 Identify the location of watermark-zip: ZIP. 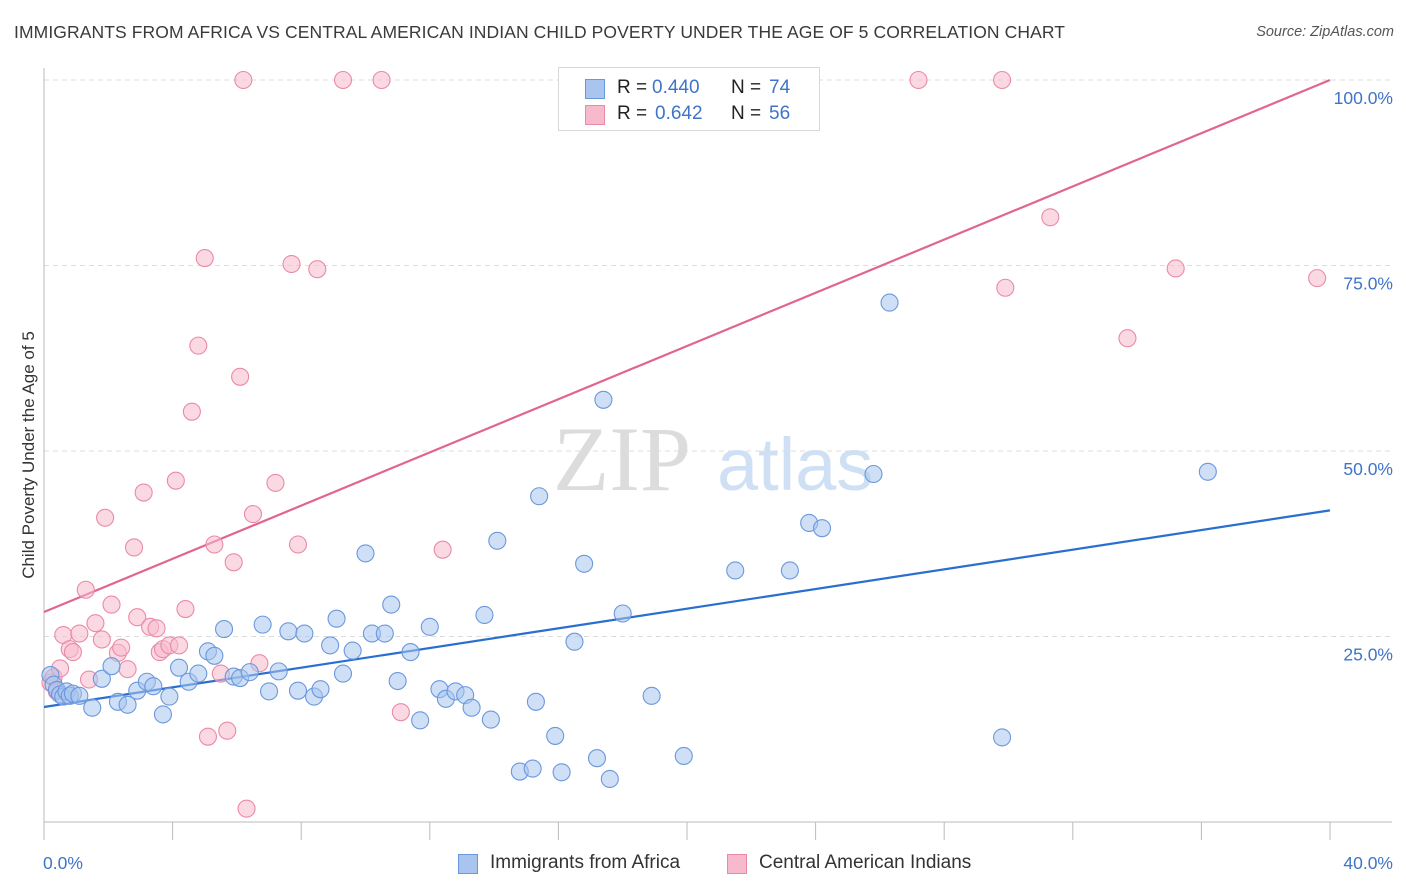
(622, 459).